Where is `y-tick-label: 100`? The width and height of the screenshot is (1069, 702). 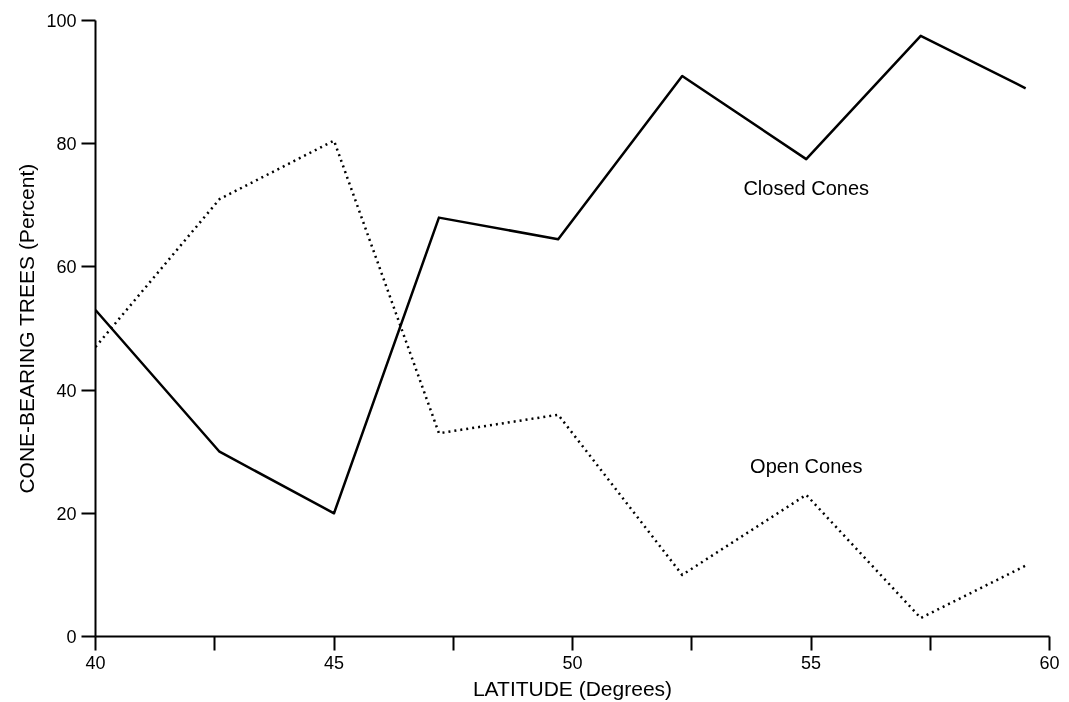
y-tick-label: 100 is located at coordinates (61, 21).